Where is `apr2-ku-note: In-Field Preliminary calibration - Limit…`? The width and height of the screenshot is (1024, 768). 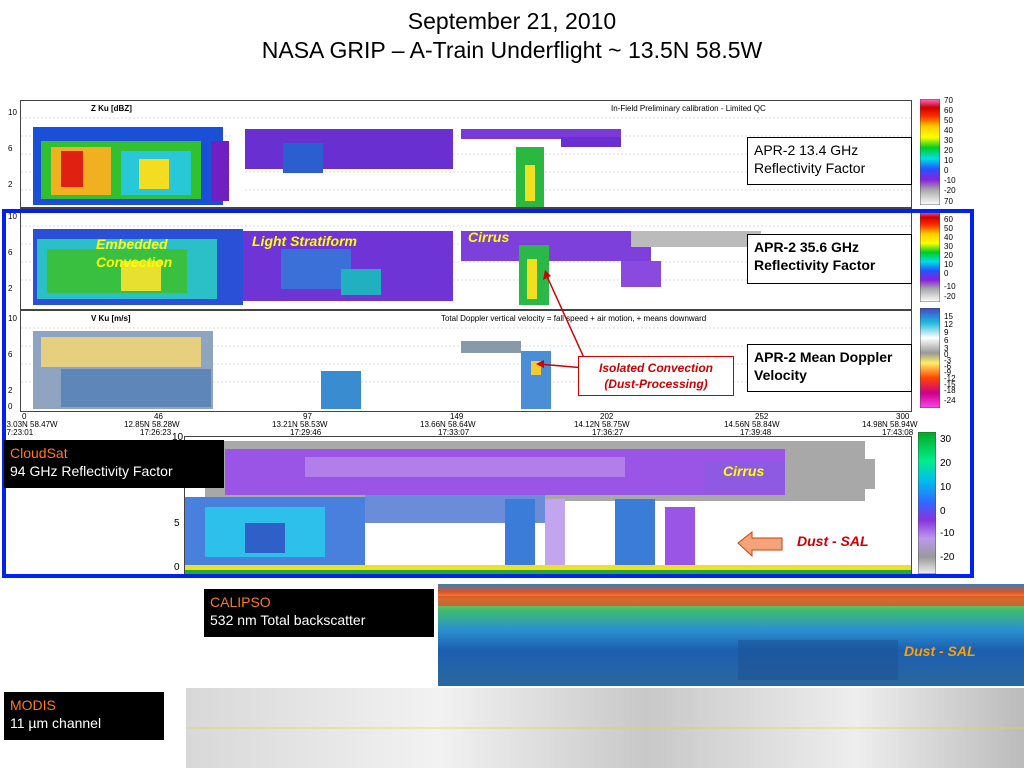 apr2-ku-note: In-Field Preliminary calibration - Limit… is located at coordinates (688, 108).